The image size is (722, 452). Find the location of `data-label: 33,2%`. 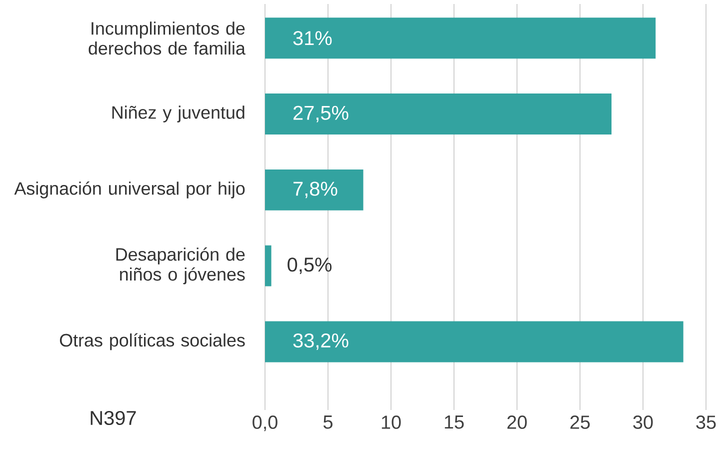

data-label: 33,2% is located at coordinates (320, 341).